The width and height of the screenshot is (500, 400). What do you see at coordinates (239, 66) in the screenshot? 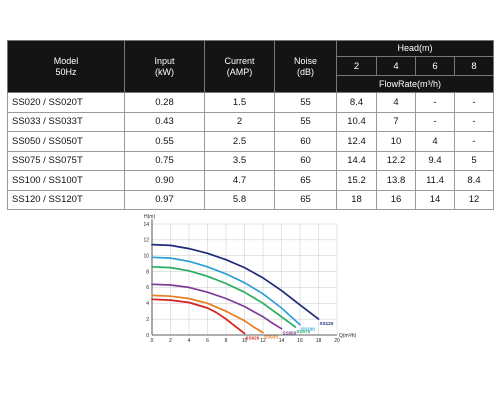
I see `current-header: Current (AMP)` at bounding box center [239, 66].